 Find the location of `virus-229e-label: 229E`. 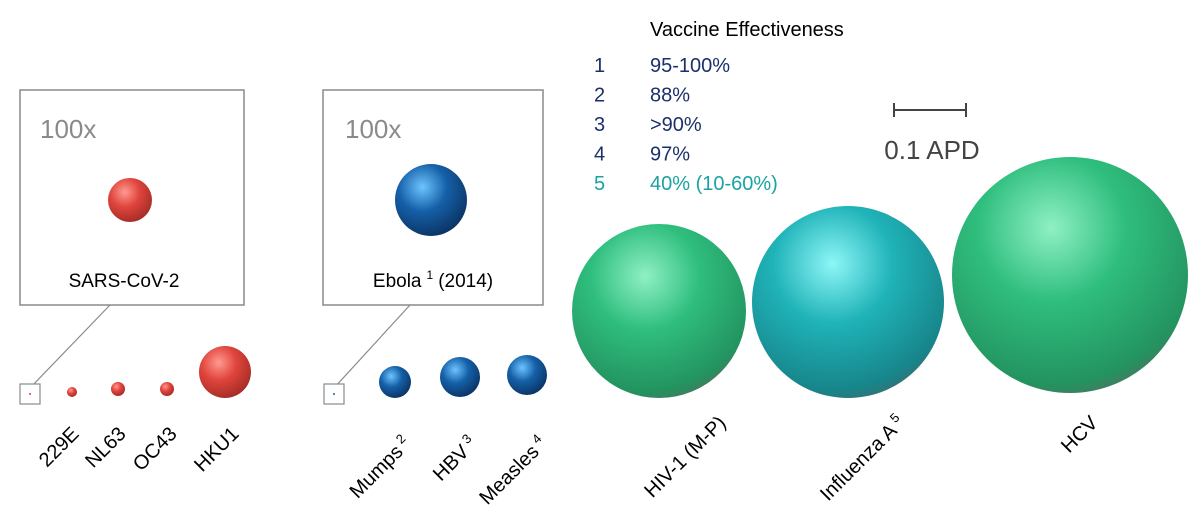

virus-229e-label: 229E is located at coordinates (59, 447).